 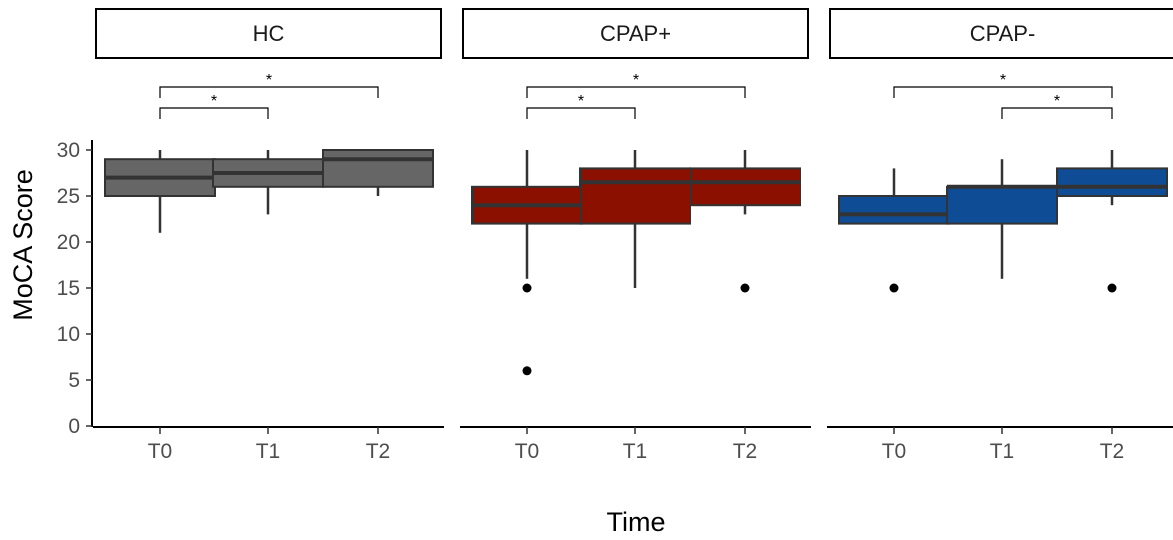 What do you see at coordinates (74, 426) in the screenshot?
I see `y-tick-label: 0` at bounding box center [74, 426].